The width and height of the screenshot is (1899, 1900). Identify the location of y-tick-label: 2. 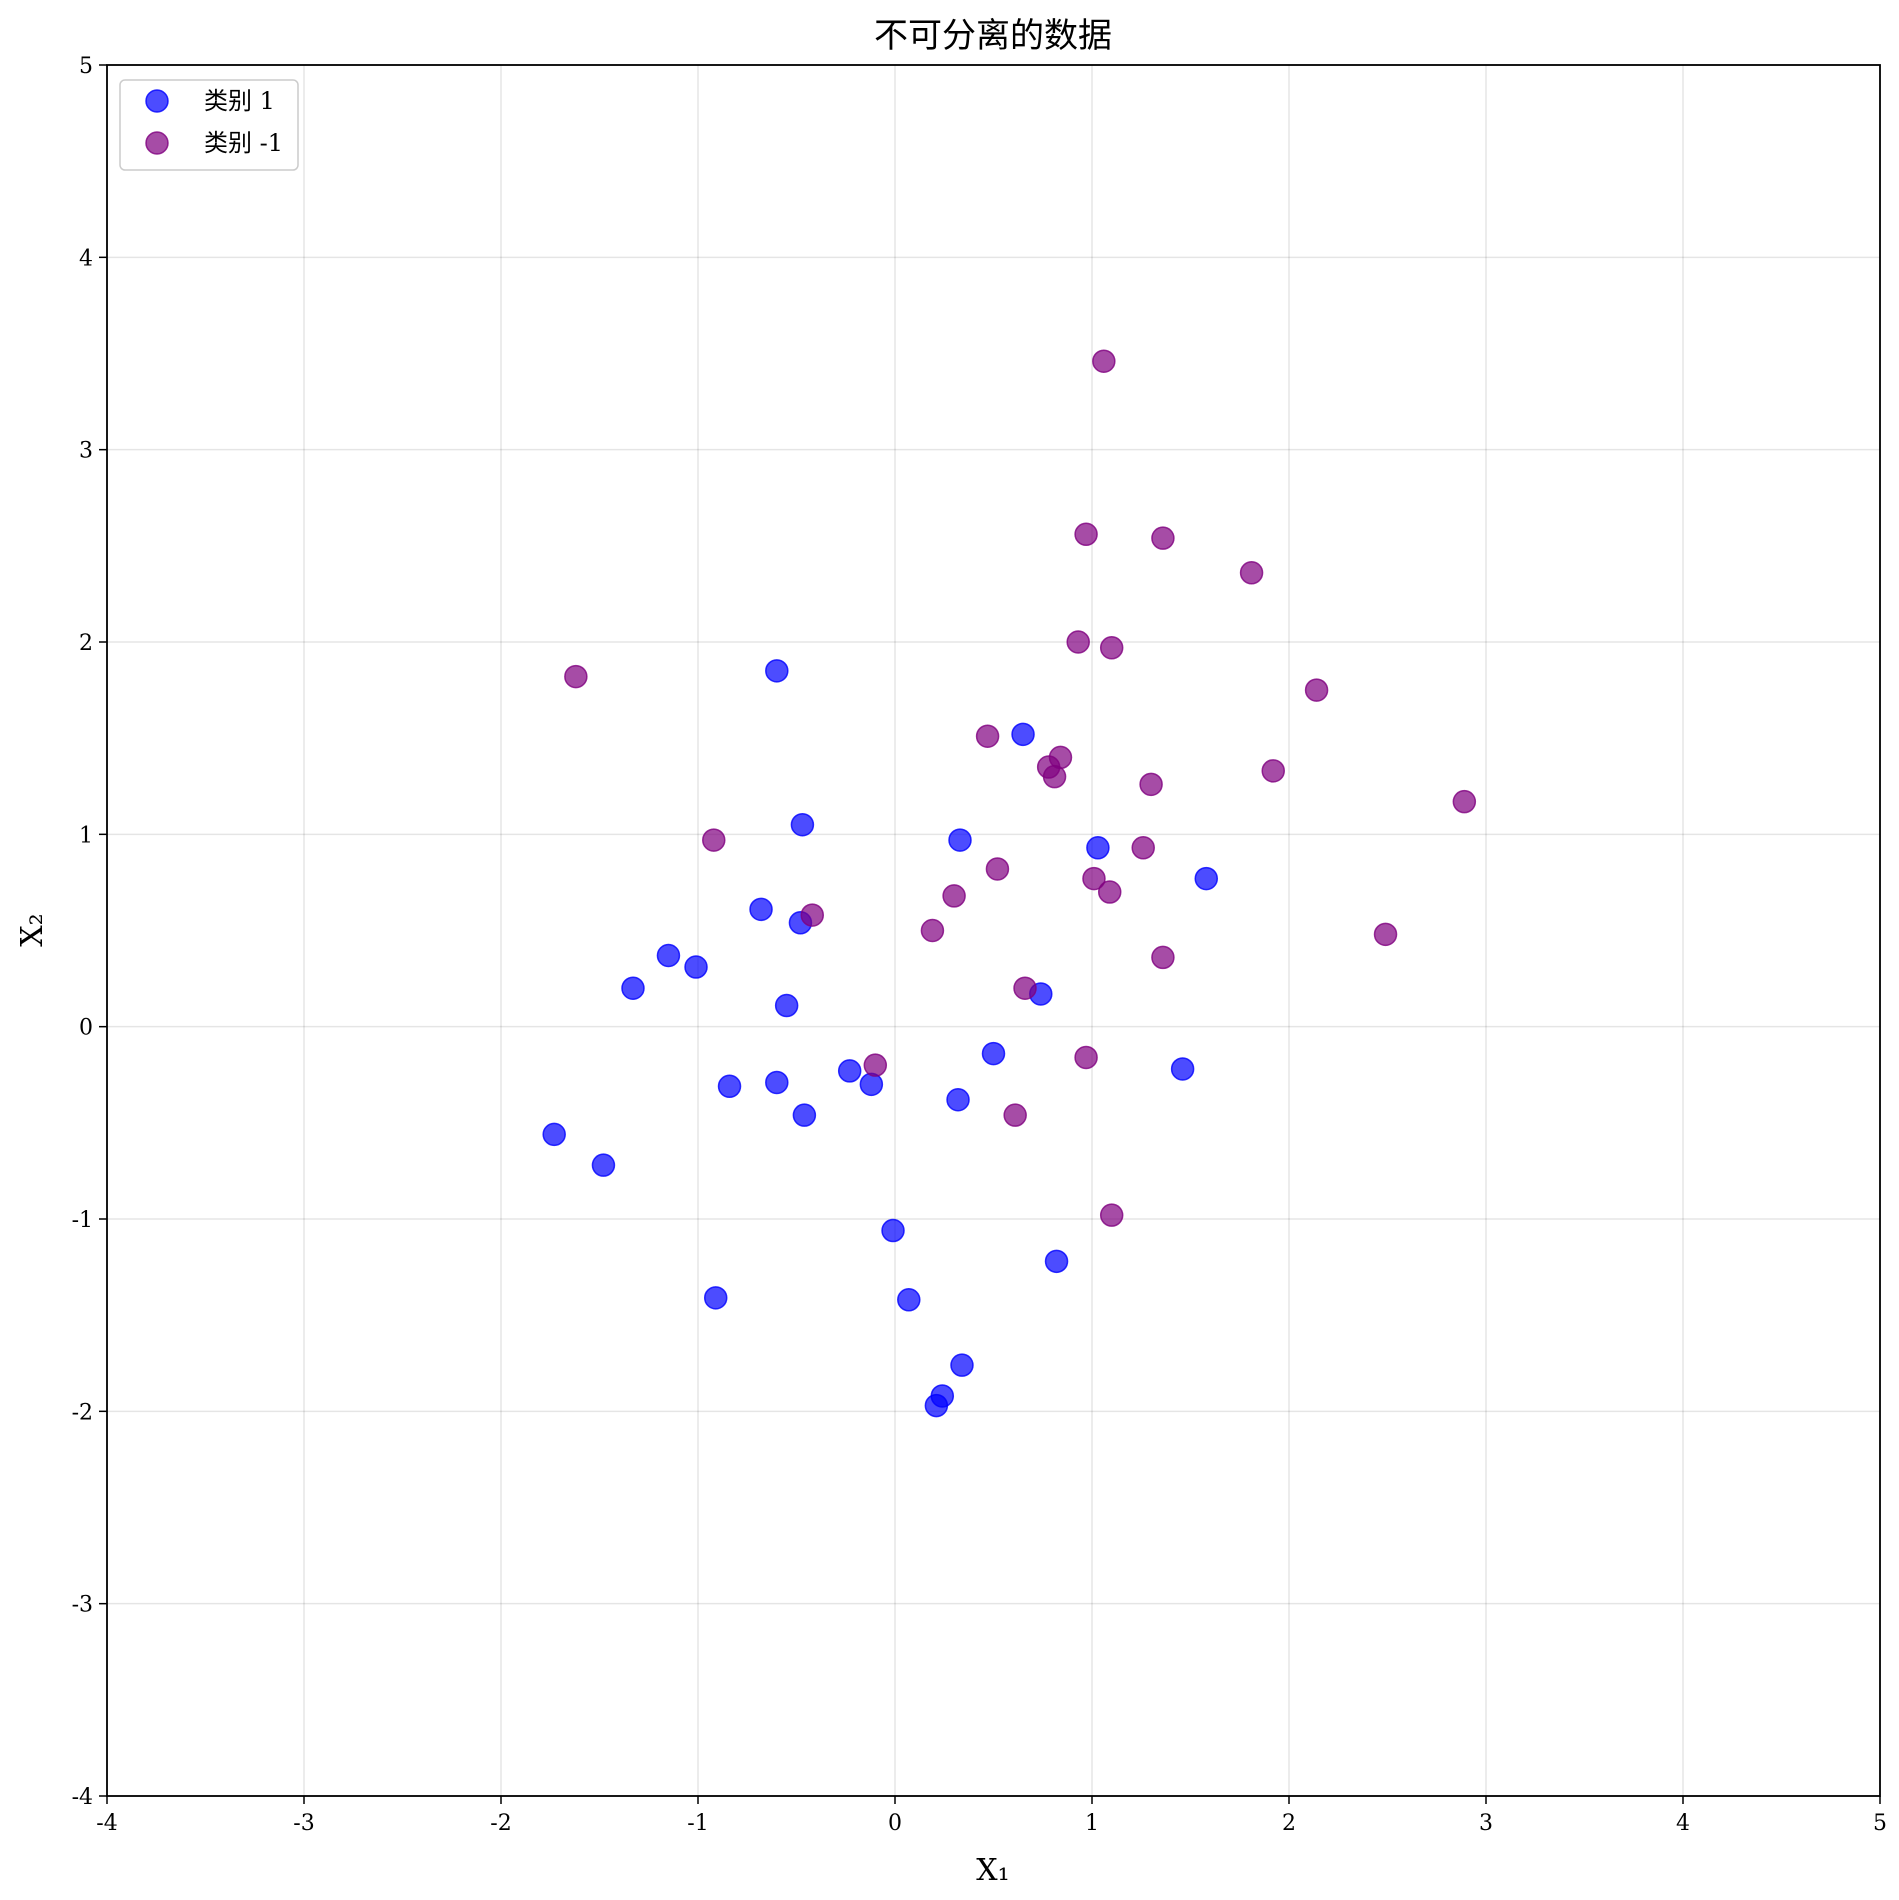
(86, 643).